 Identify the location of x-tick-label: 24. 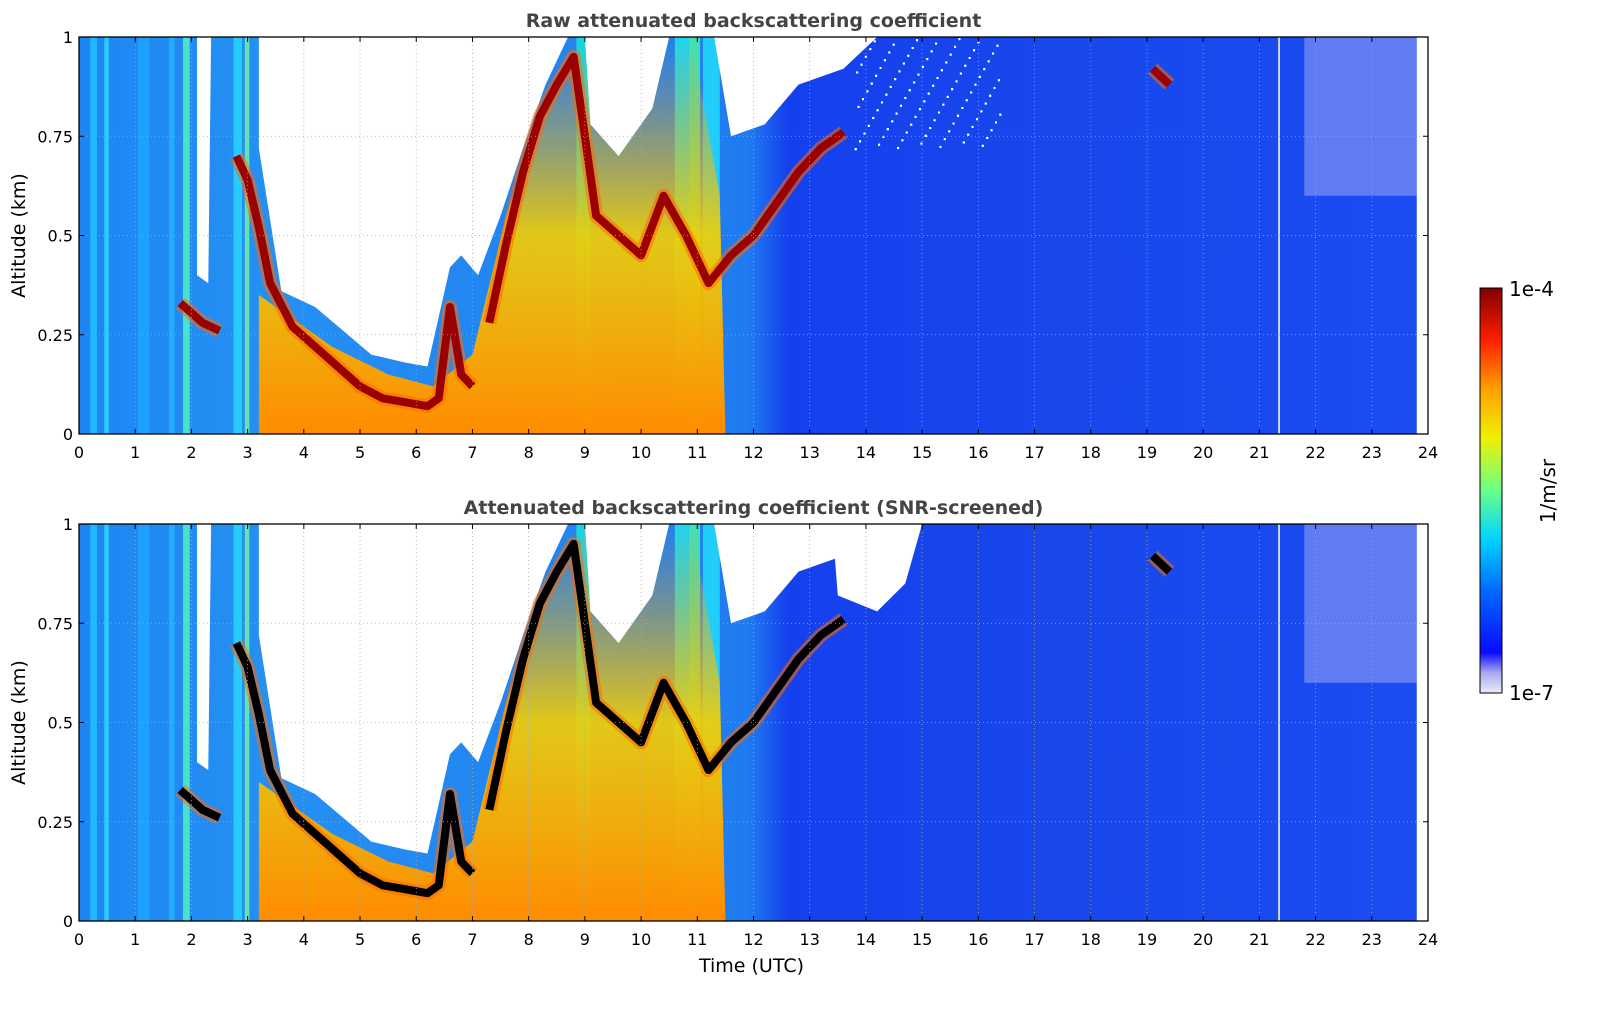
(1428, 939).